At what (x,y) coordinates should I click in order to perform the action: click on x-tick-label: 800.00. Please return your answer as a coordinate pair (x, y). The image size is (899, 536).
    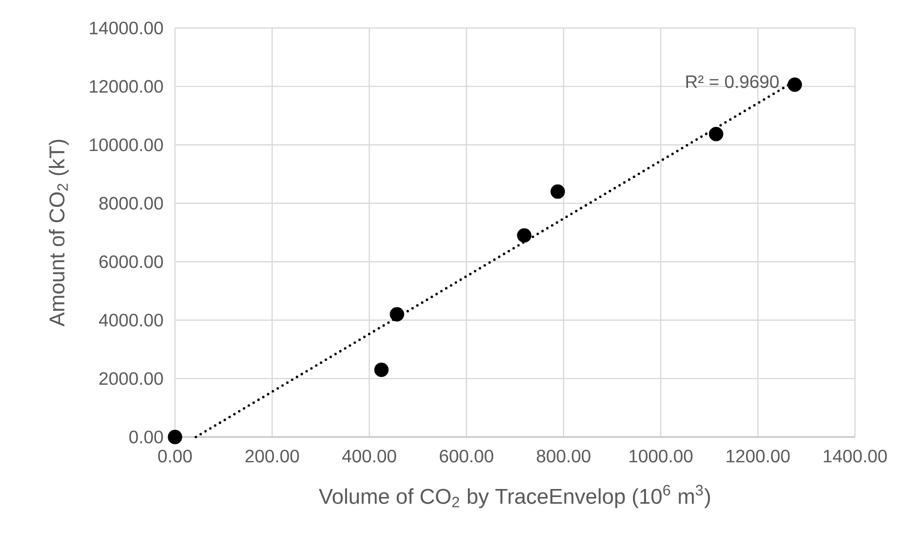
    Looking at the image, I should click on (563, 456).